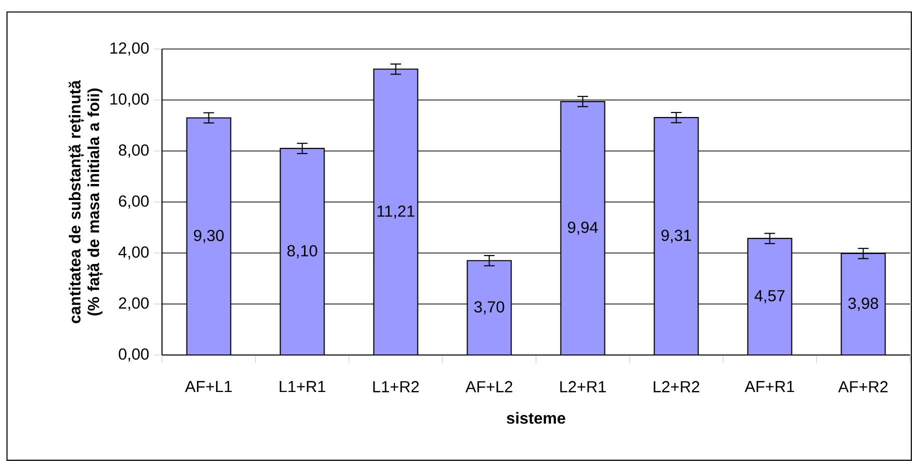 Image resolution: width=912 pixels, height=461 pixels. What do you see at coordinates (133, 304) in the screenshot?
I see `y-tick-label: 2,00` at bounding box center [133, 304].